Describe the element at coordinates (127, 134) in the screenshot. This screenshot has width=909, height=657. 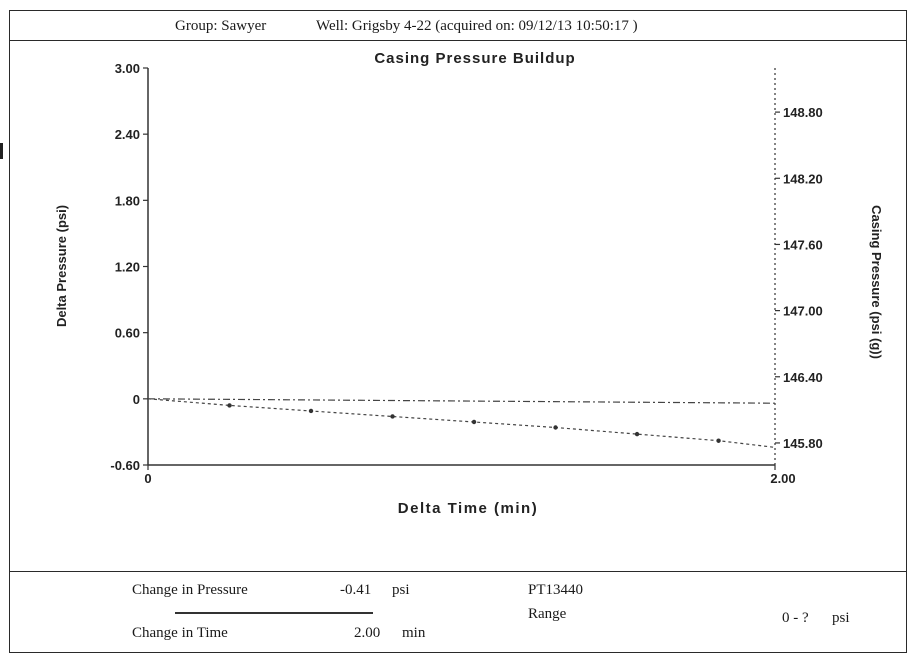
I see `y-tick-label: 2.40` at that location.